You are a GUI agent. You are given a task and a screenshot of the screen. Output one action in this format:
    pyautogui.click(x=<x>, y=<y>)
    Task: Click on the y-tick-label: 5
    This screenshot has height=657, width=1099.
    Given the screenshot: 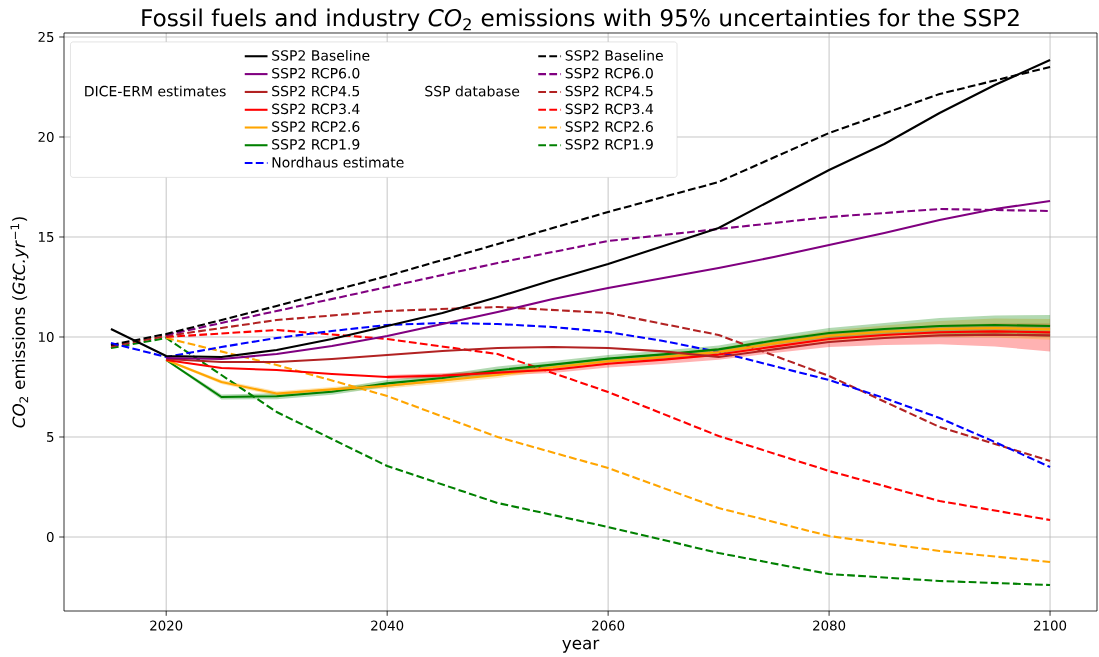 What is the action you would take?
    pyautogui.click(x=50, y=437)
    